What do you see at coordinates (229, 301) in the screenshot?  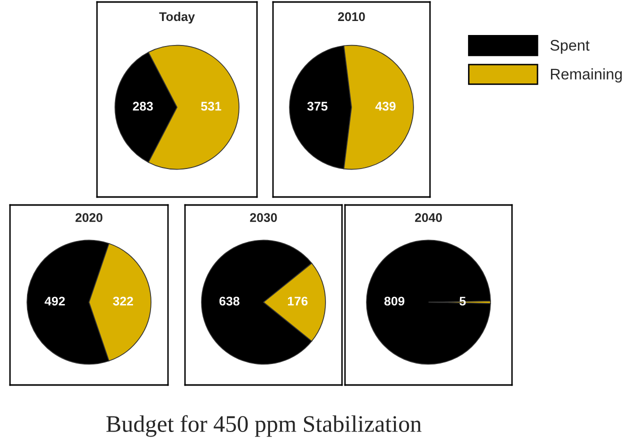 I see `data-label: 638` at bounding box center [229, 301].